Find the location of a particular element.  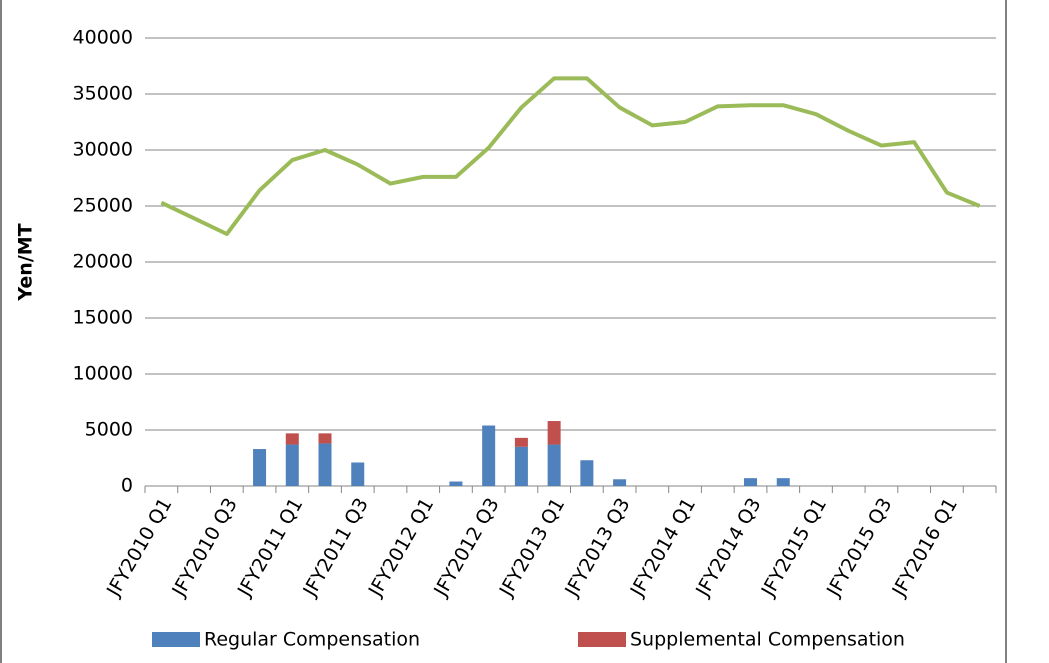

x-tick-label: JFY2012 Q3 is located at coordinates (466, 547).